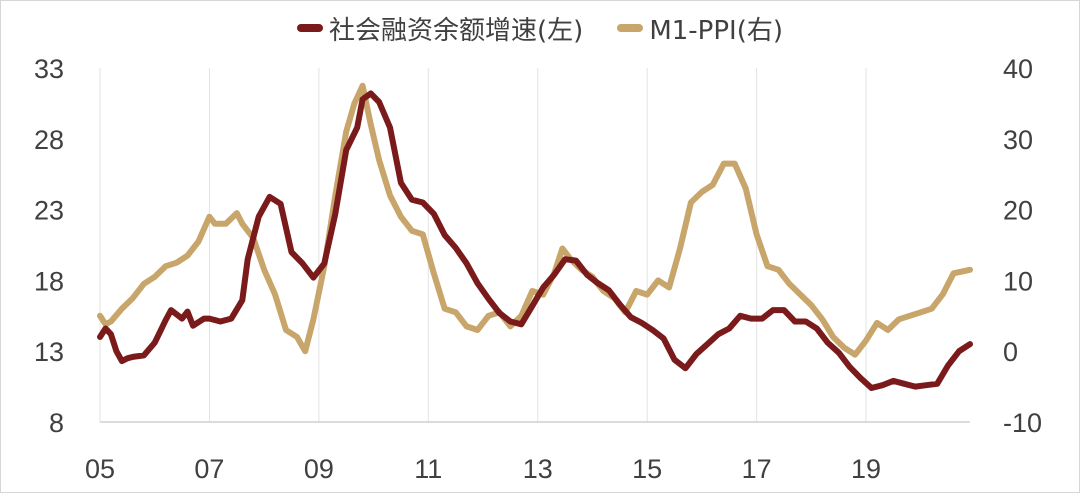  What do you see at coordinates (647, 469) in the screenshot?
I see `x-tick-label-15: 15` at bounding box center [647, 469].